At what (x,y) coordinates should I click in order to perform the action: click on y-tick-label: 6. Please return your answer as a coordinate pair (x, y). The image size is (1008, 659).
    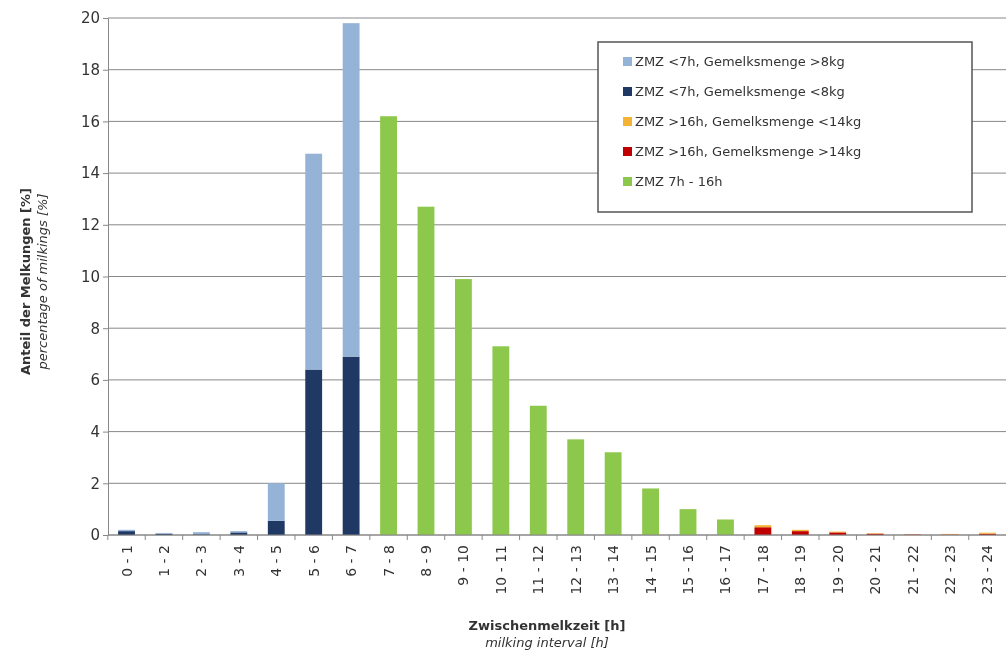
    Looking at the image, I should click on (95, 380).